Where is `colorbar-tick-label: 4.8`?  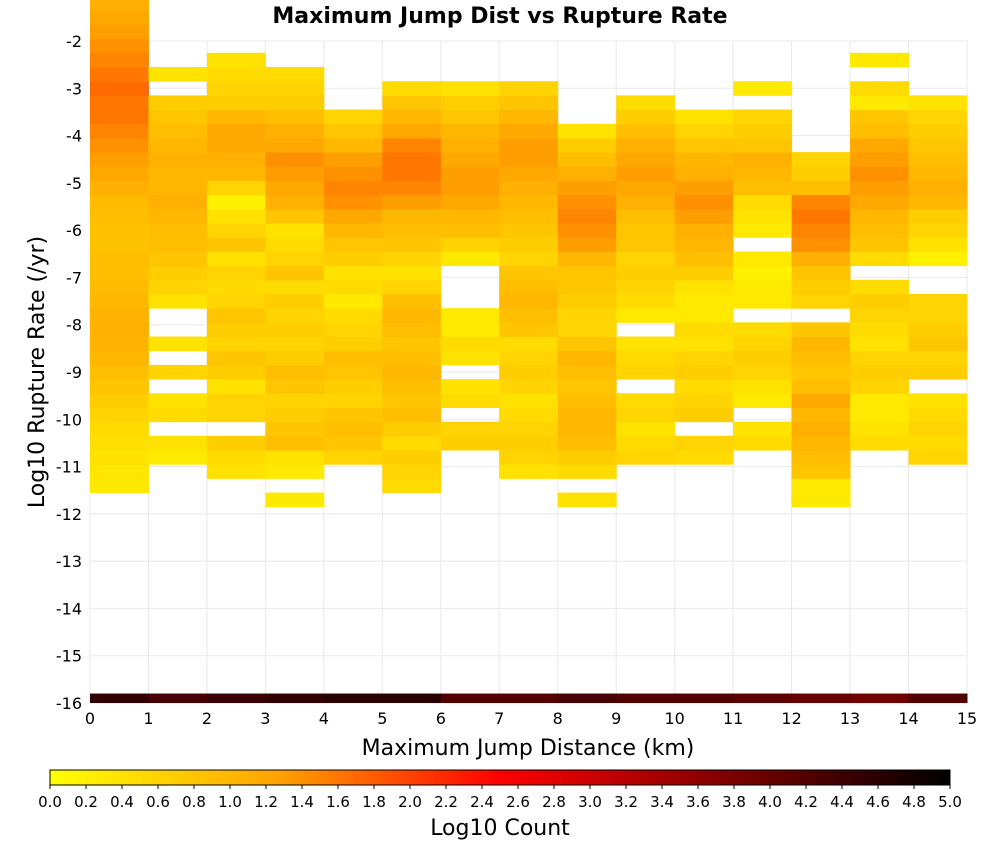 colorbar-tick-label: 4.8 is located at coordinates (914, 802).